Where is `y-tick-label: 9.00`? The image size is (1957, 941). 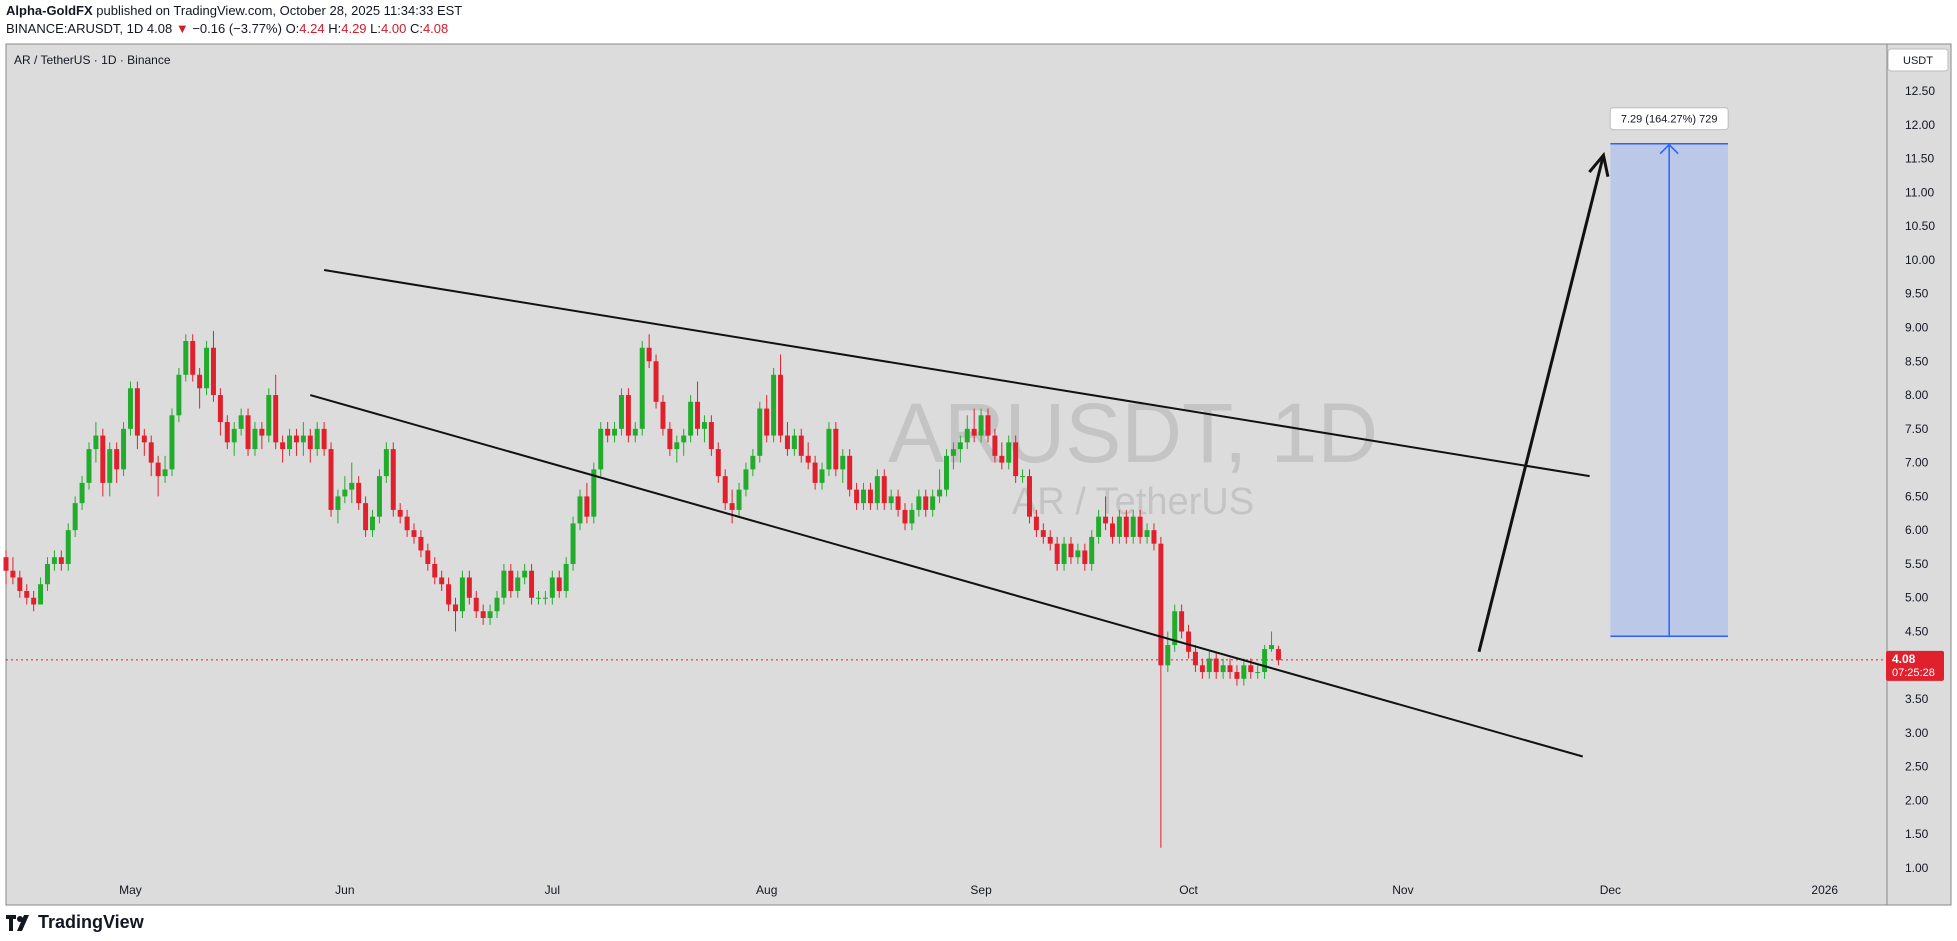 y-tick-label: 9.00 is located at coordinates (1917, 327).